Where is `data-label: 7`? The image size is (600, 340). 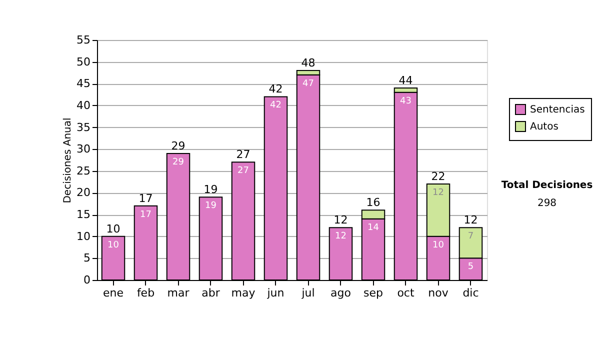
data-label: 7 is located at coordinates (471, 237).